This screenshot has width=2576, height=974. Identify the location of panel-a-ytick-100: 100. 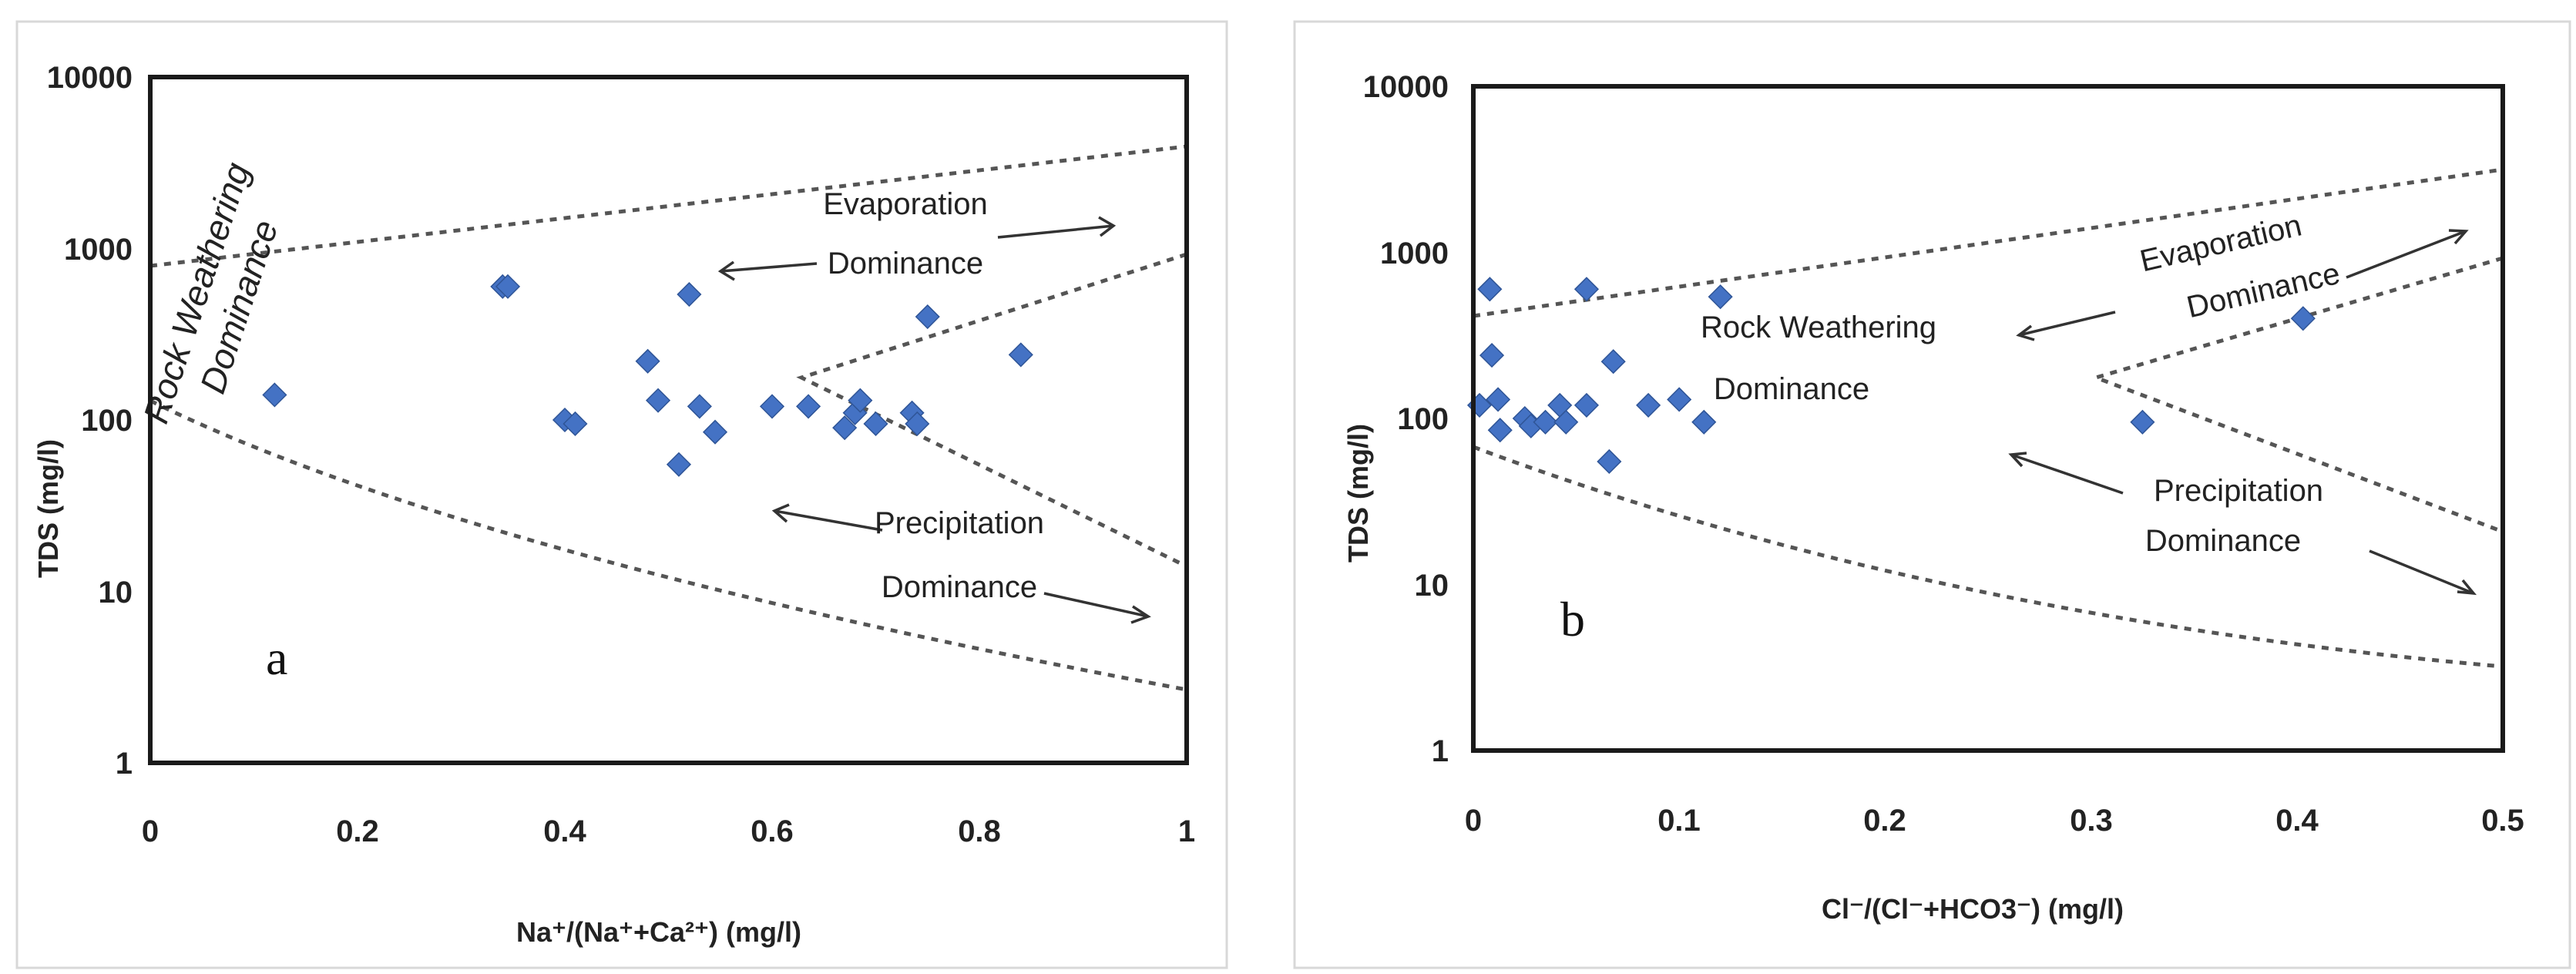
(107, 421).